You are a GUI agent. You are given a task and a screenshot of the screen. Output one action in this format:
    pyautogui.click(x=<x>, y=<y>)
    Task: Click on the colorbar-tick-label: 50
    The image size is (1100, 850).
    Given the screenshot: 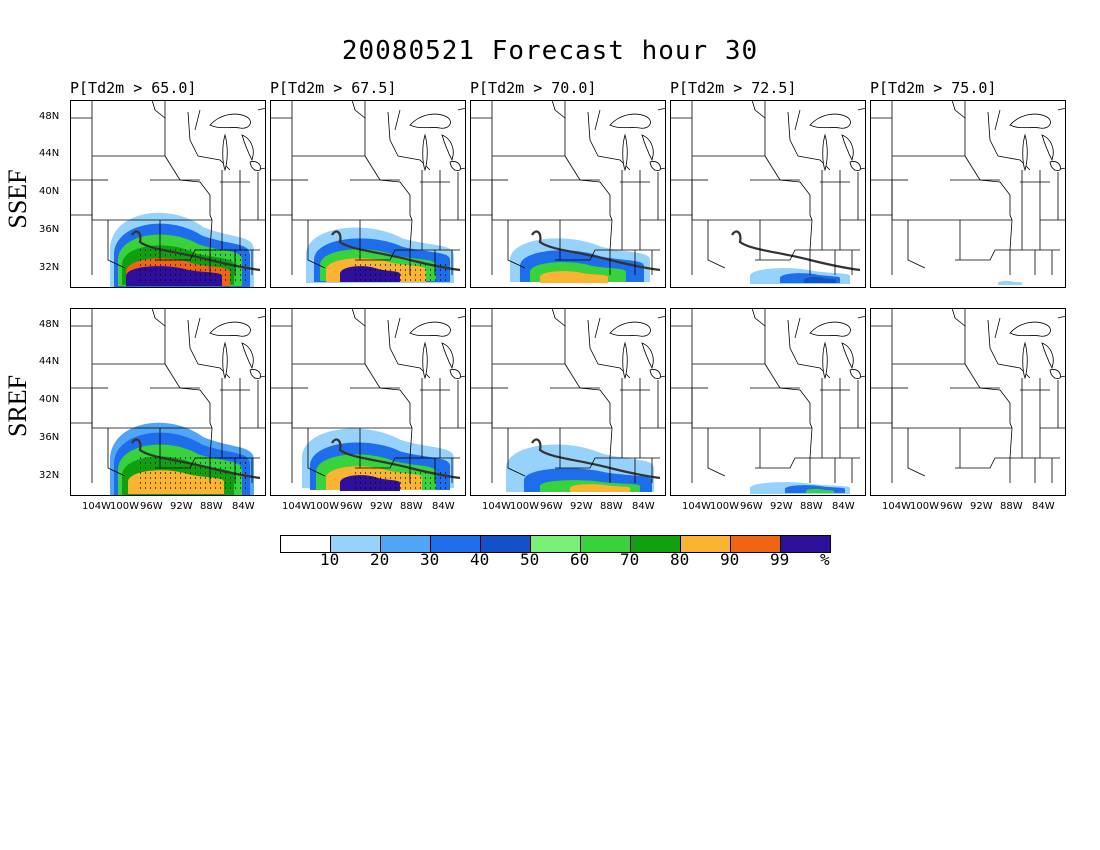 What is the action you would take?
    pyautogui.click(x=530, y=559)
    